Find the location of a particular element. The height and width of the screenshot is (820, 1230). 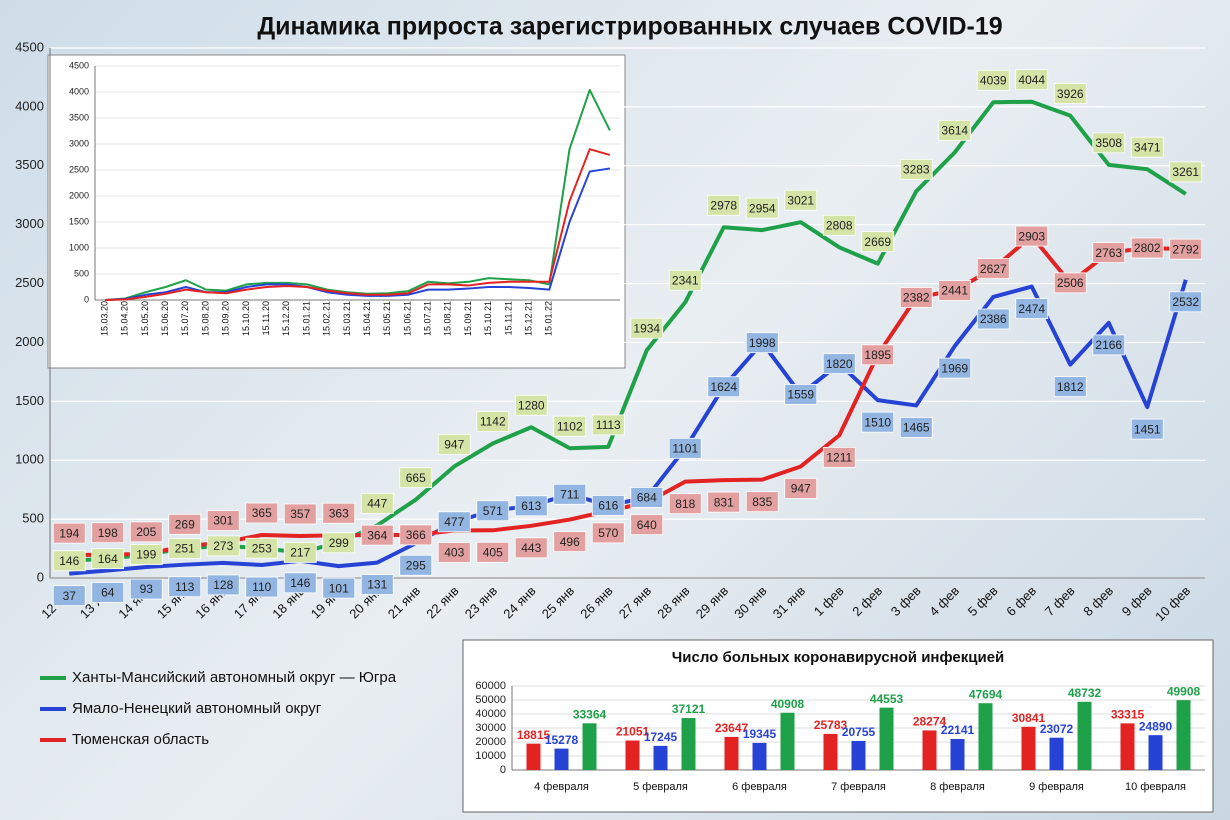

data-label: 253 is located at coordinates (262, 548).